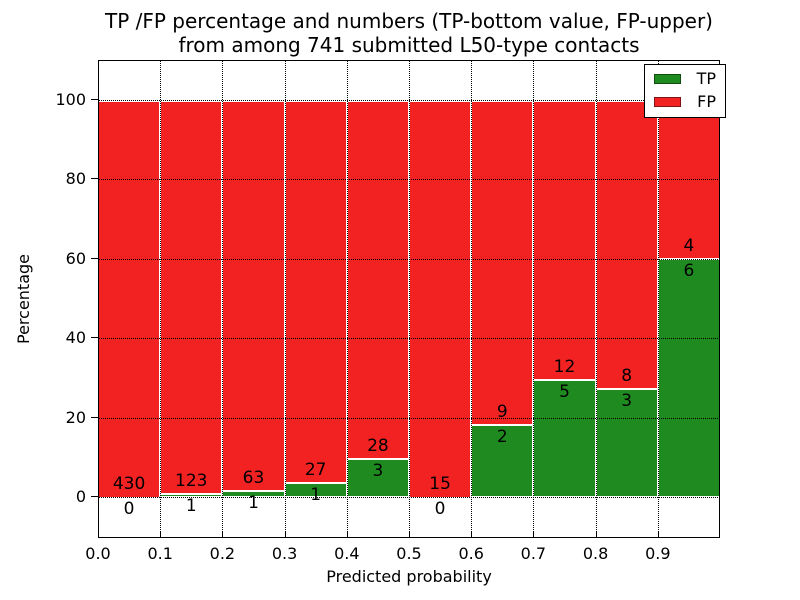 The height and width of the screenshot is (600, 800). What do you see at coordinates (75, 338) in the screenshot?
I see `y-tick-label: 40` at bounding box center [75, 338].